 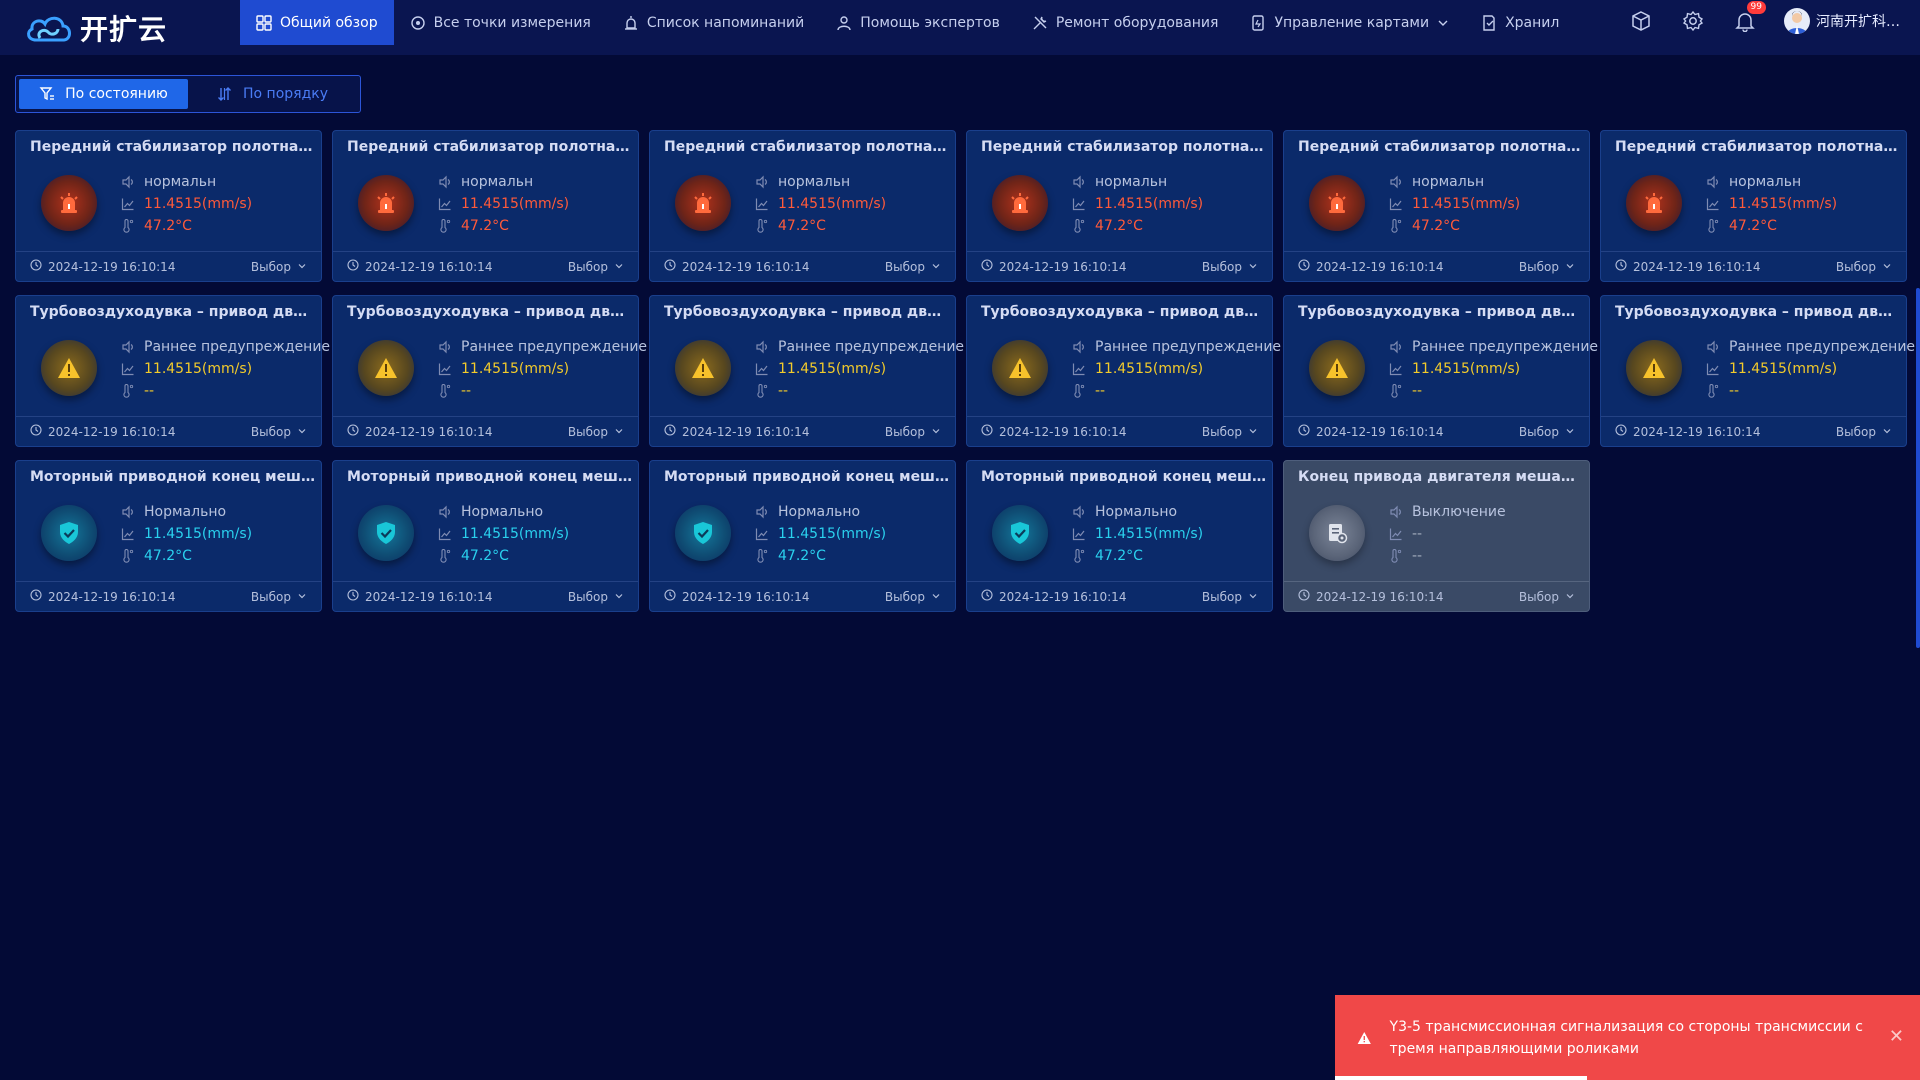 What do you see at coordinates (429, 266) in the screenshot?
I see `timestamp-text: 2024-12-19 16:10:14` at bounding box center [429, 266].